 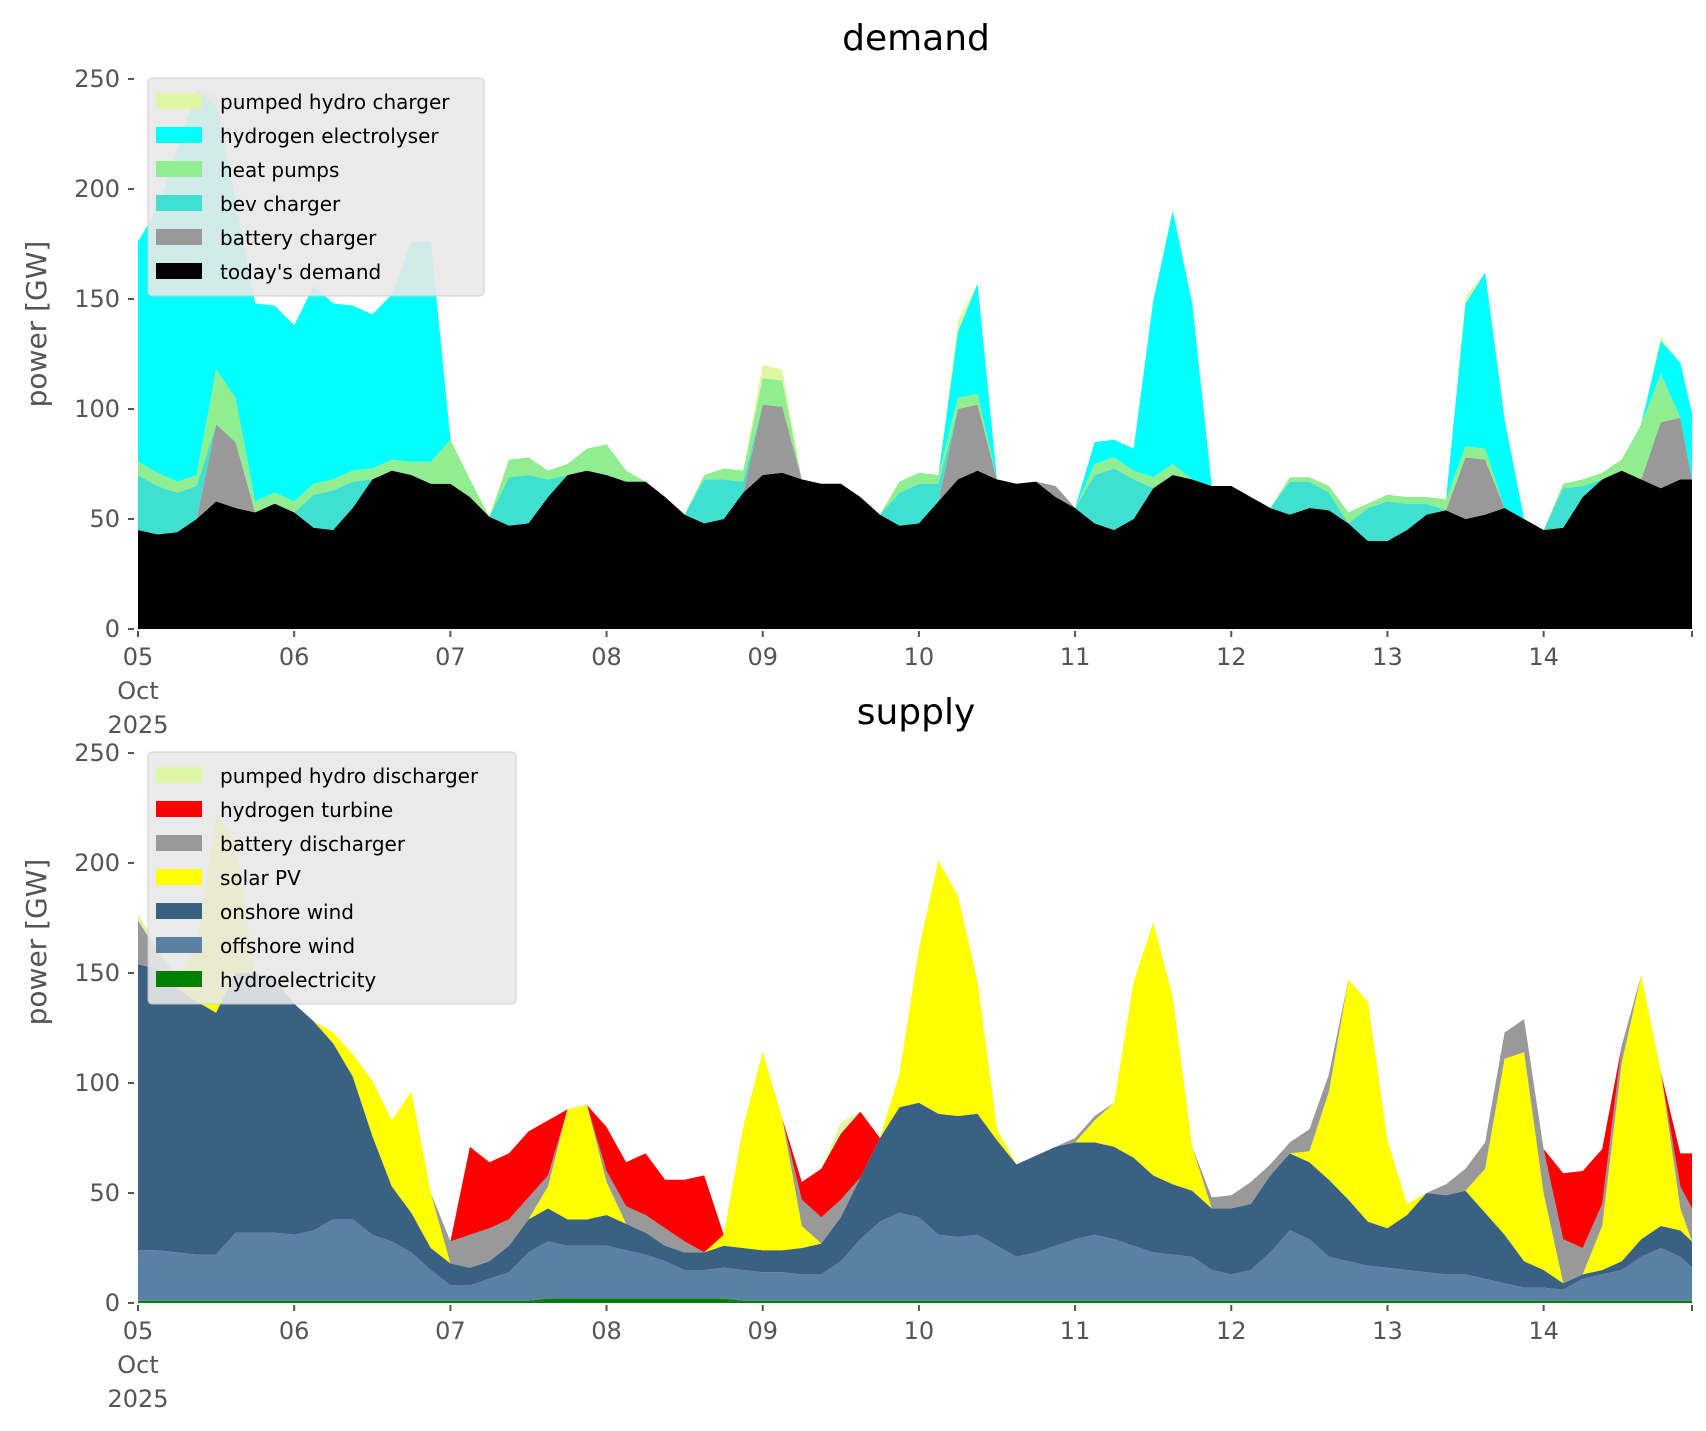 I want to click on legend-label: solar PV, so click(x=260, y=878).